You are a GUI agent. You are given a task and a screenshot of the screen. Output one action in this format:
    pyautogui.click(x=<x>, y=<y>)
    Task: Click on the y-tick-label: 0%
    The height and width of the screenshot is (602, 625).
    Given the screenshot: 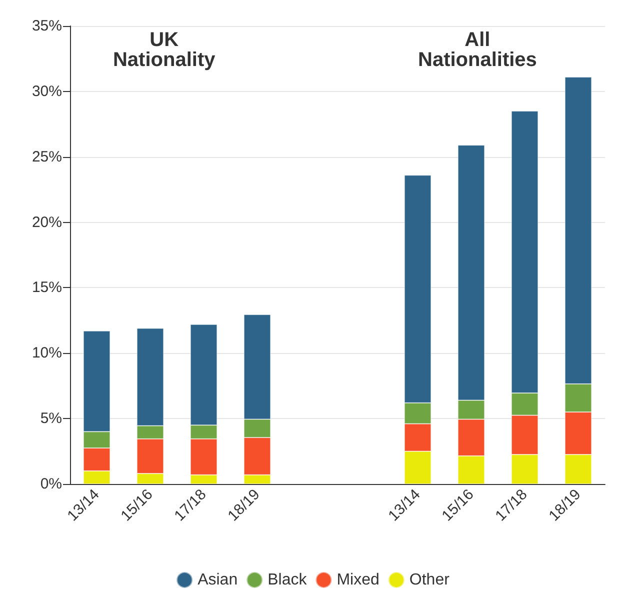 What is the action you would take?
    pyautogui.click(x=51, y=484)
    